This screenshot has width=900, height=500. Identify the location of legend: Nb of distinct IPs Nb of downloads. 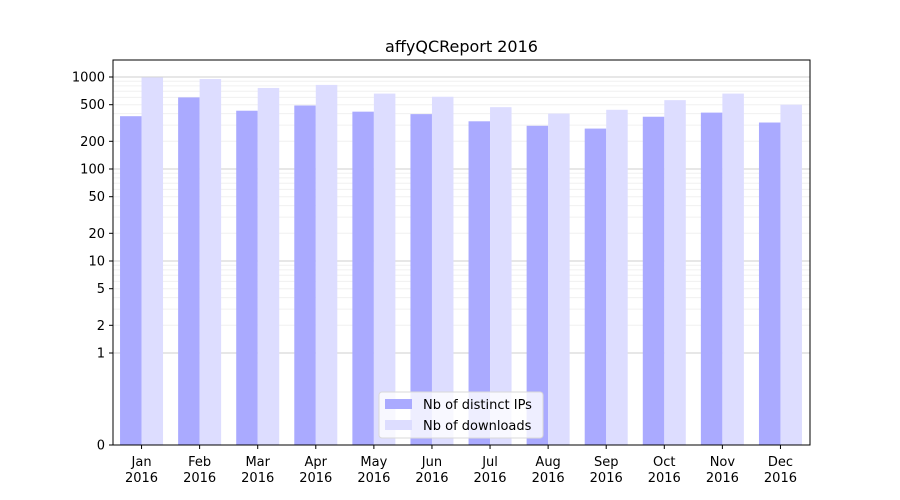
(461, 415).